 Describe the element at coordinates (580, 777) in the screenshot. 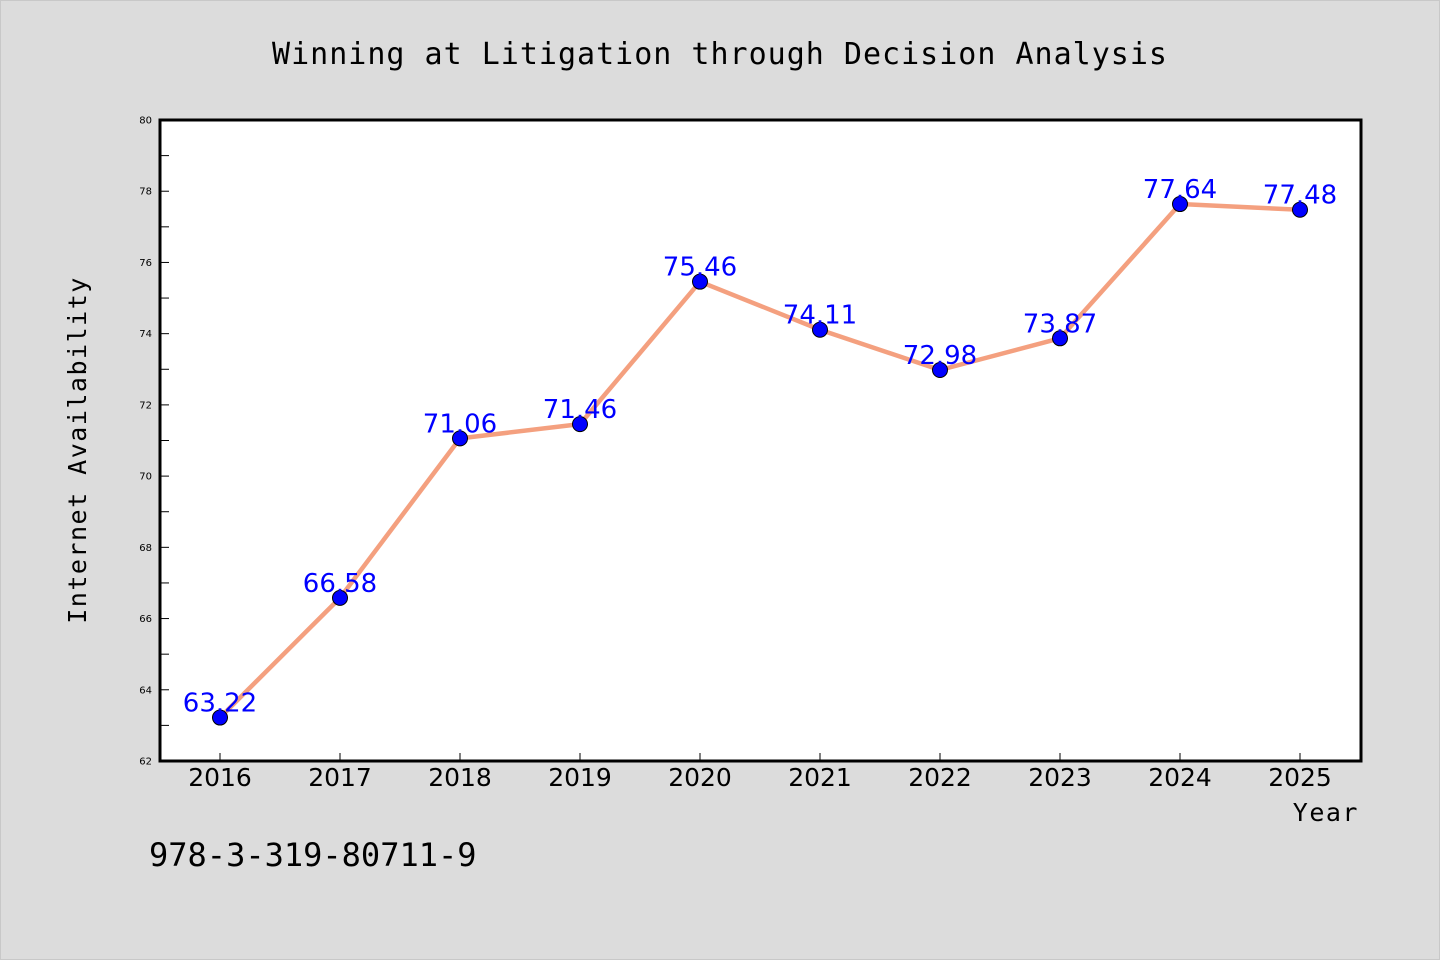

I see `x-tick-label: 2019` at that location.